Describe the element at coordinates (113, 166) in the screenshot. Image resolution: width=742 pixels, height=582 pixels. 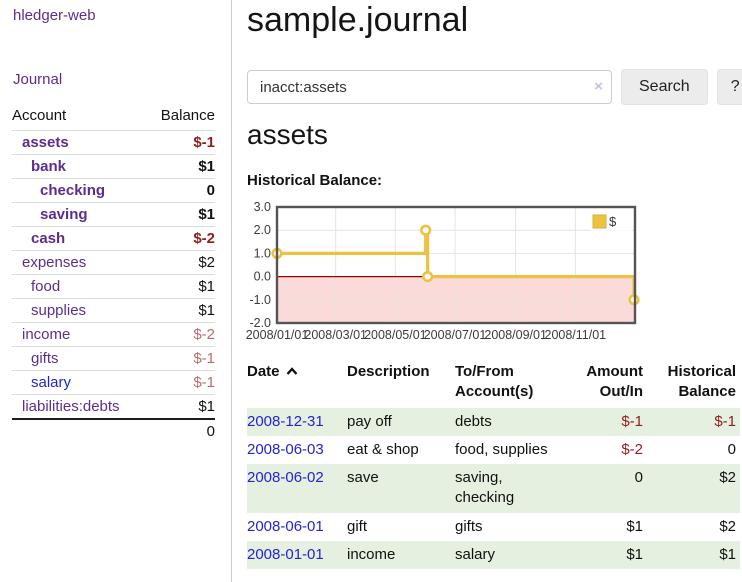
I see `account-row: bank $1` at that location.